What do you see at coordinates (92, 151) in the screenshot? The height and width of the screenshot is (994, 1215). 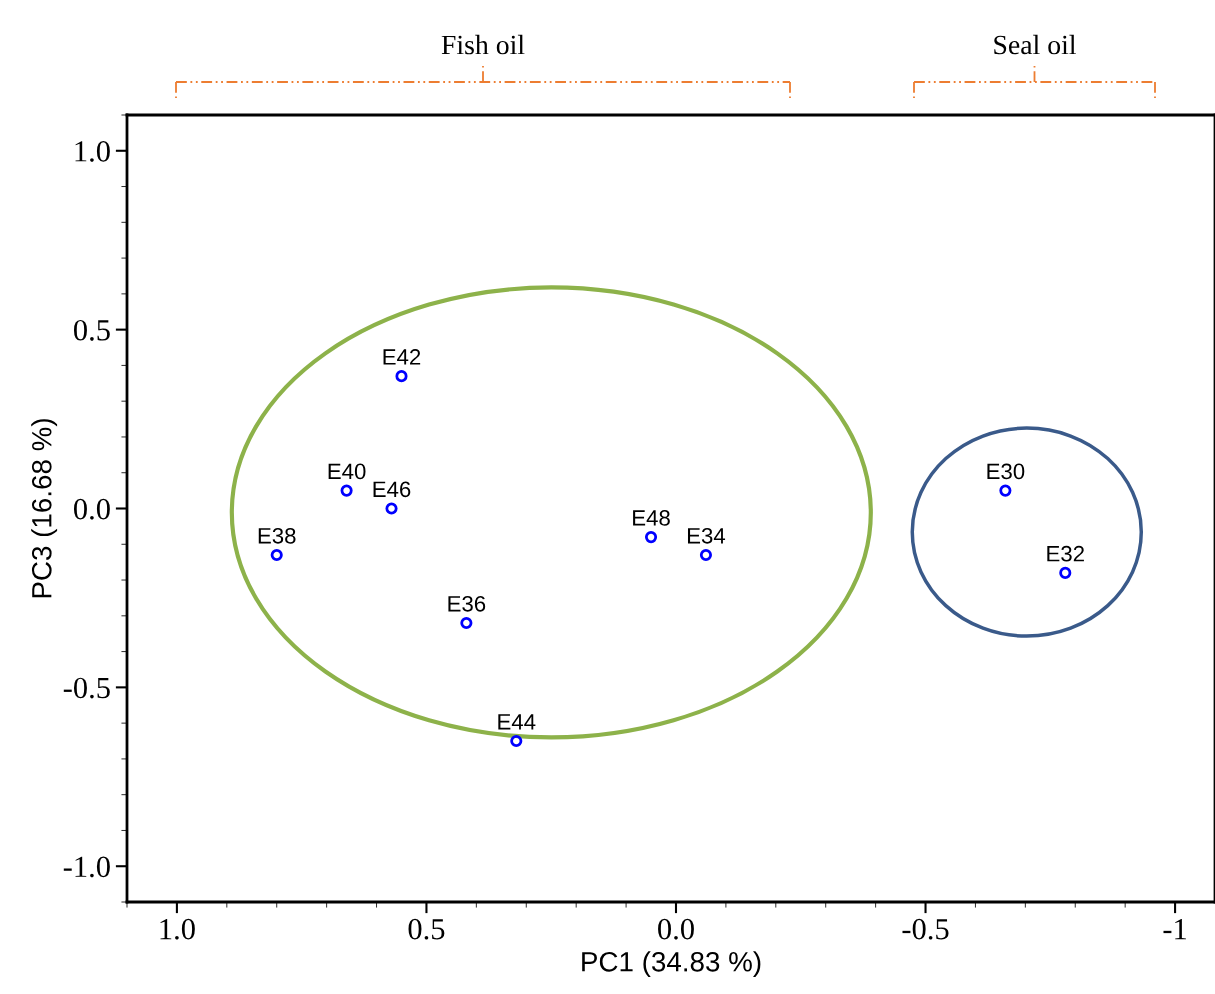 I see `y-tick-label: 1.0` at bounding box center [92, 151].